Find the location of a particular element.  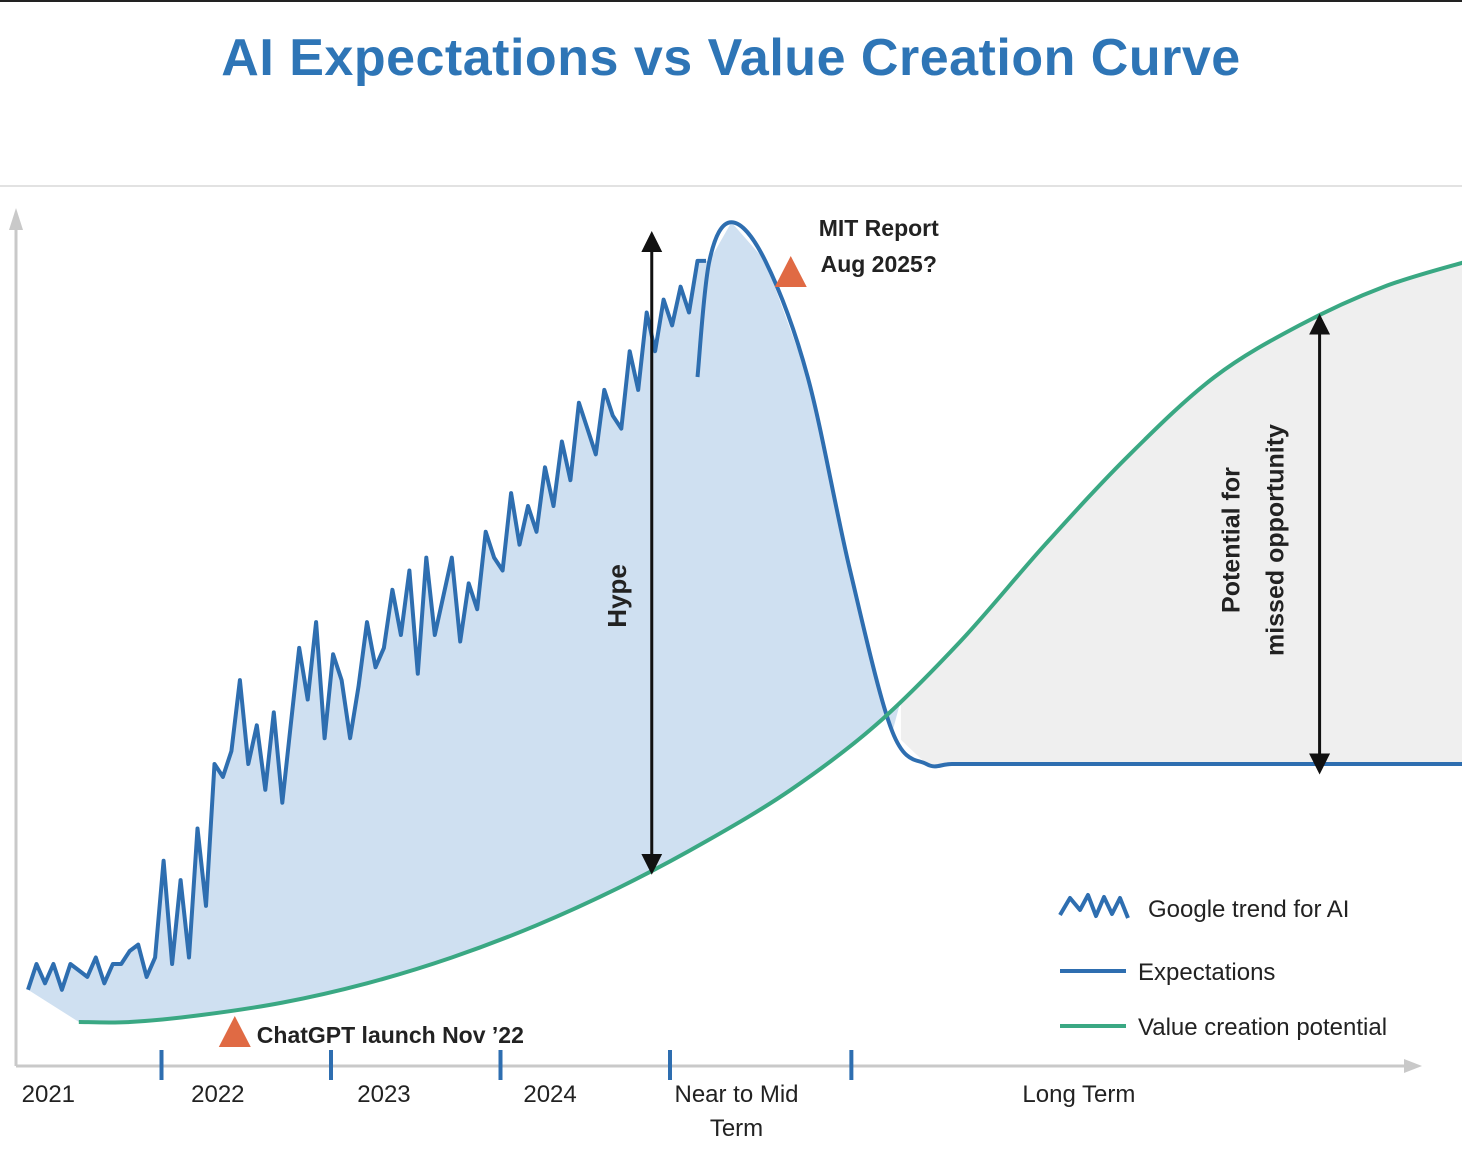

x-axis-arrowhead is located at coordinates (1413, 1066).